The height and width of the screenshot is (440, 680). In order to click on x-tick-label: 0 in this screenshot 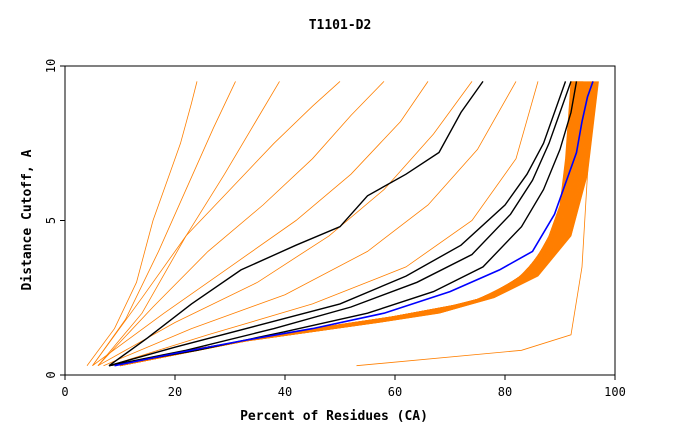, I will do `click(64, 392)`.